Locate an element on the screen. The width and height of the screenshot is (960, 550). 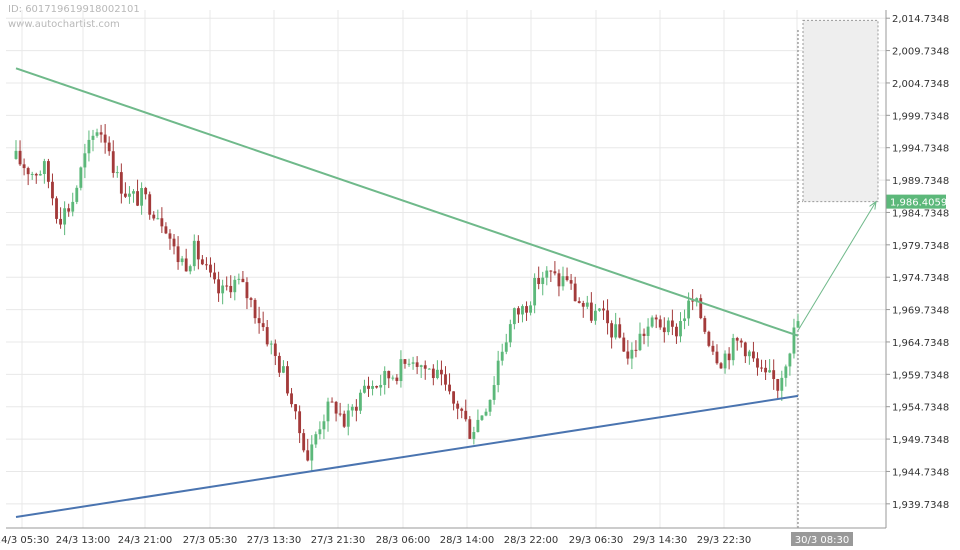
forecast-arrow-head is located at coordinates (873, 205).